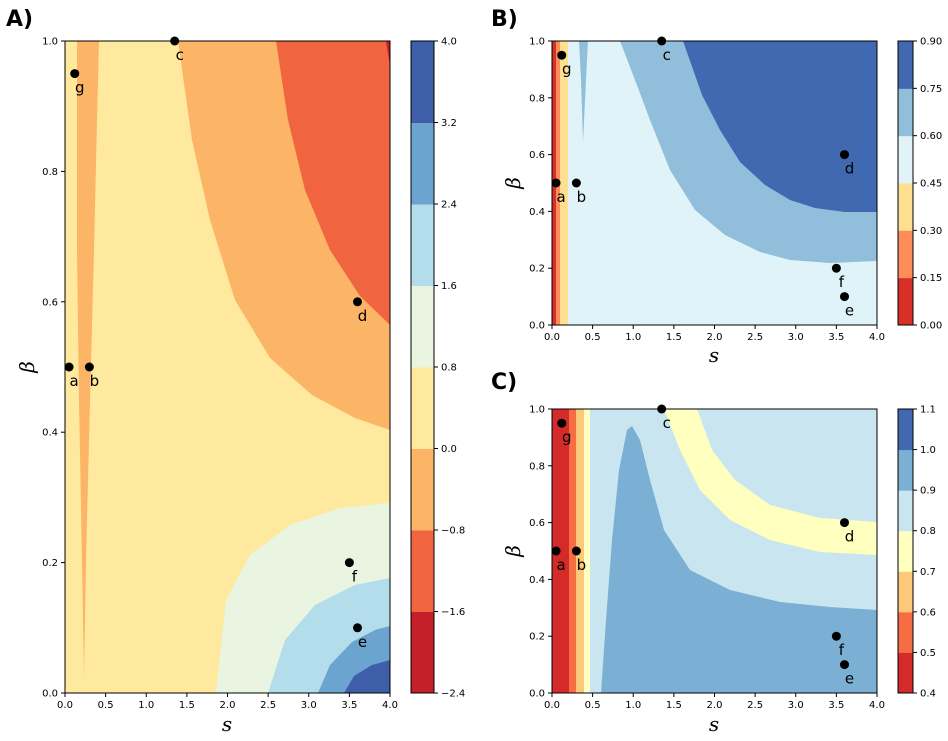  Describe the element at coordinates (228, 705) in the screenshot. I see `xtick-label-a: 2.0` at that location.